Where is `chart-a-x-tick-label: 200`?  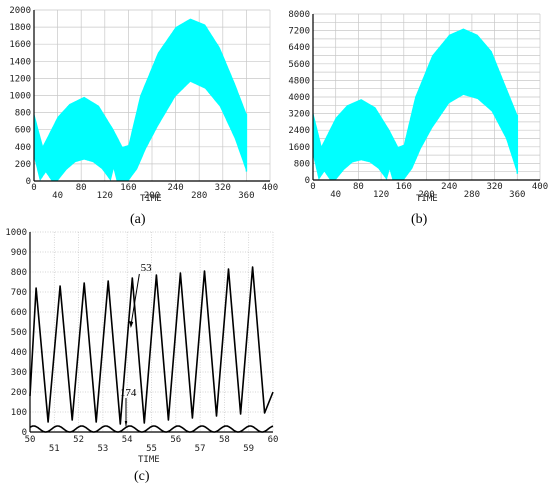 chart-a-x-tick-label: 200 is located at coordinates (152, 196).